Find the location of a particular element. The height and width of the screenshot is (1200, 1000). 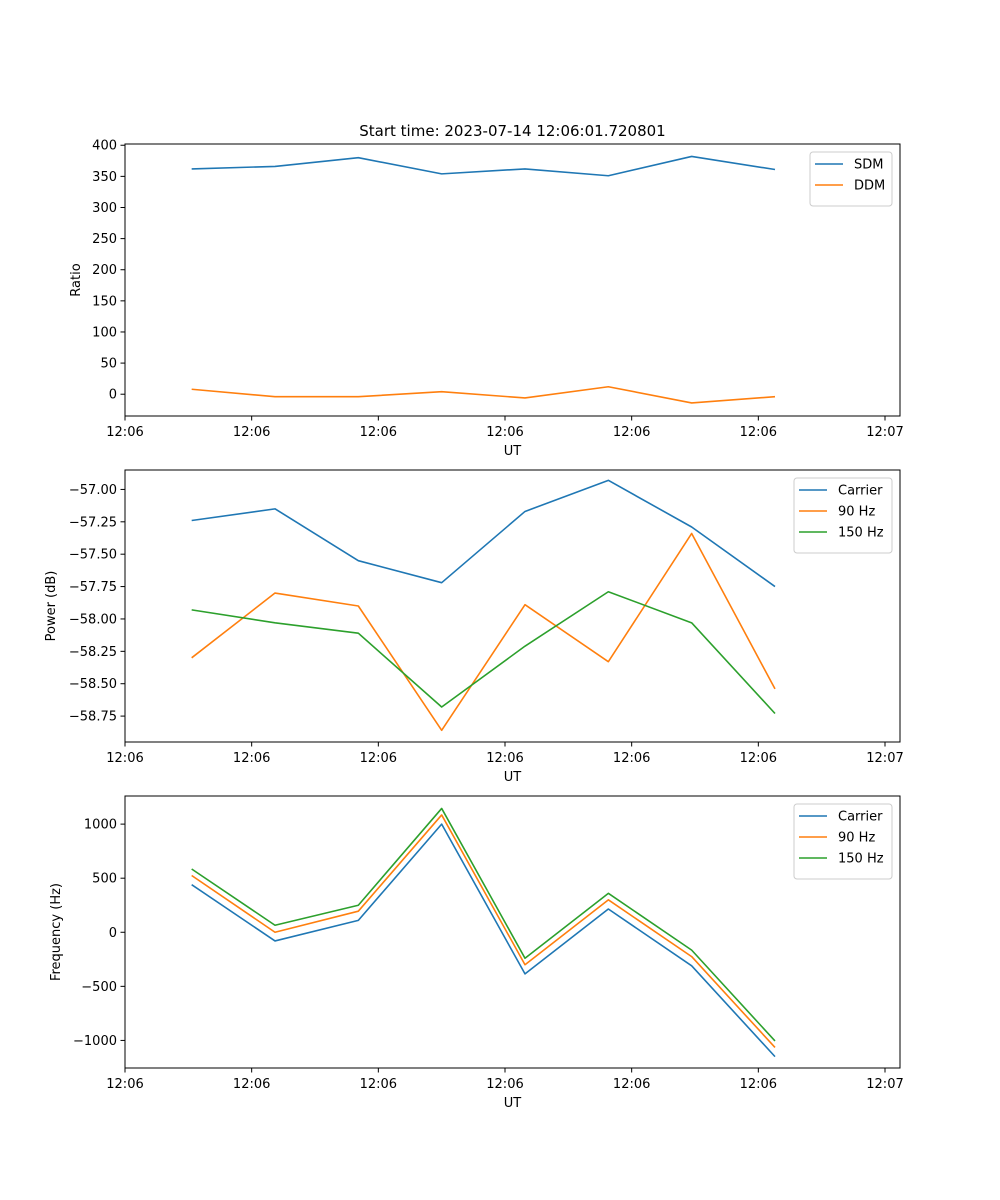

y-tick-label: 100 is located at coordinates (104, 332).